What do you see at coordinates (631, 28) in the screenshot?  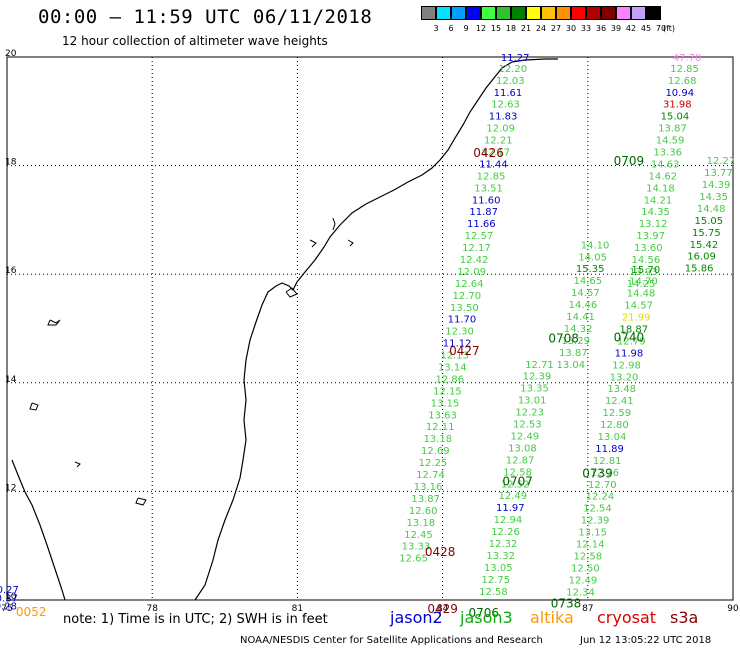 I see `scale-label: 42` at bounding box center [631, 28].